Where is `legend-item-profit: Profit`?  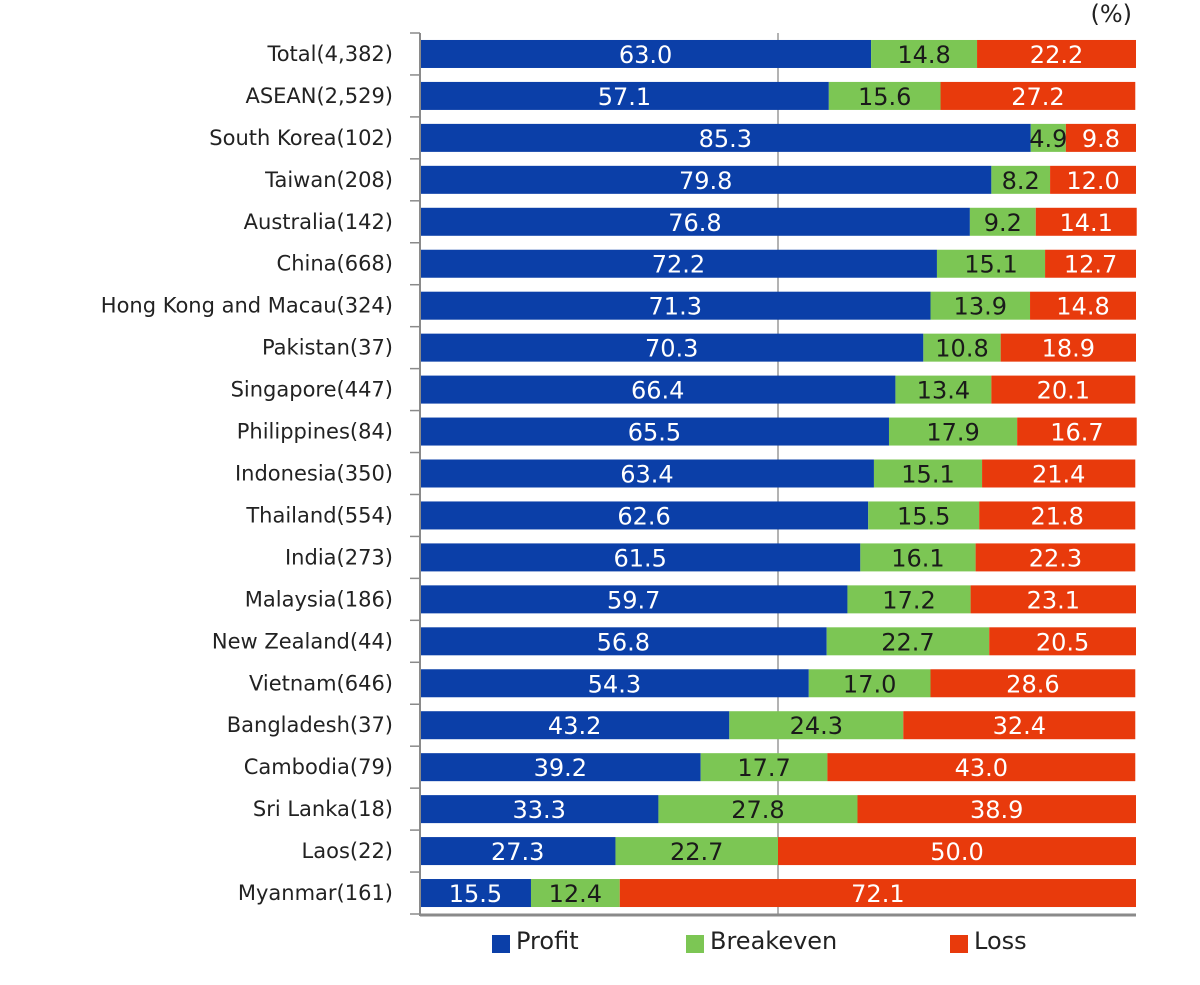
legend-item-profit: Profit is located at coordinates (535, 941).